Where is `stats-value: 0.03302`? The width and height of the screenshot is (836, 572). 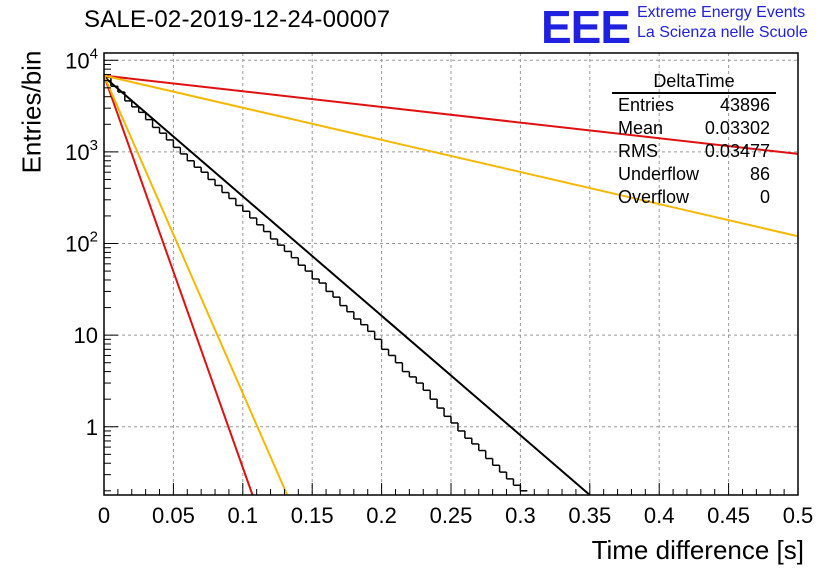 stats-value: 0.03302 is located at coordinates (737, 128).